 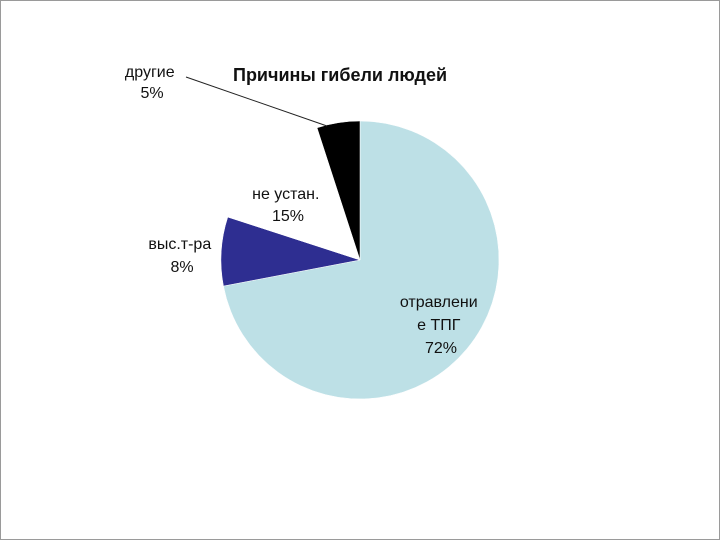 I want to click on slice-label-unknown-value: 15%, so click(x=288, y=216).